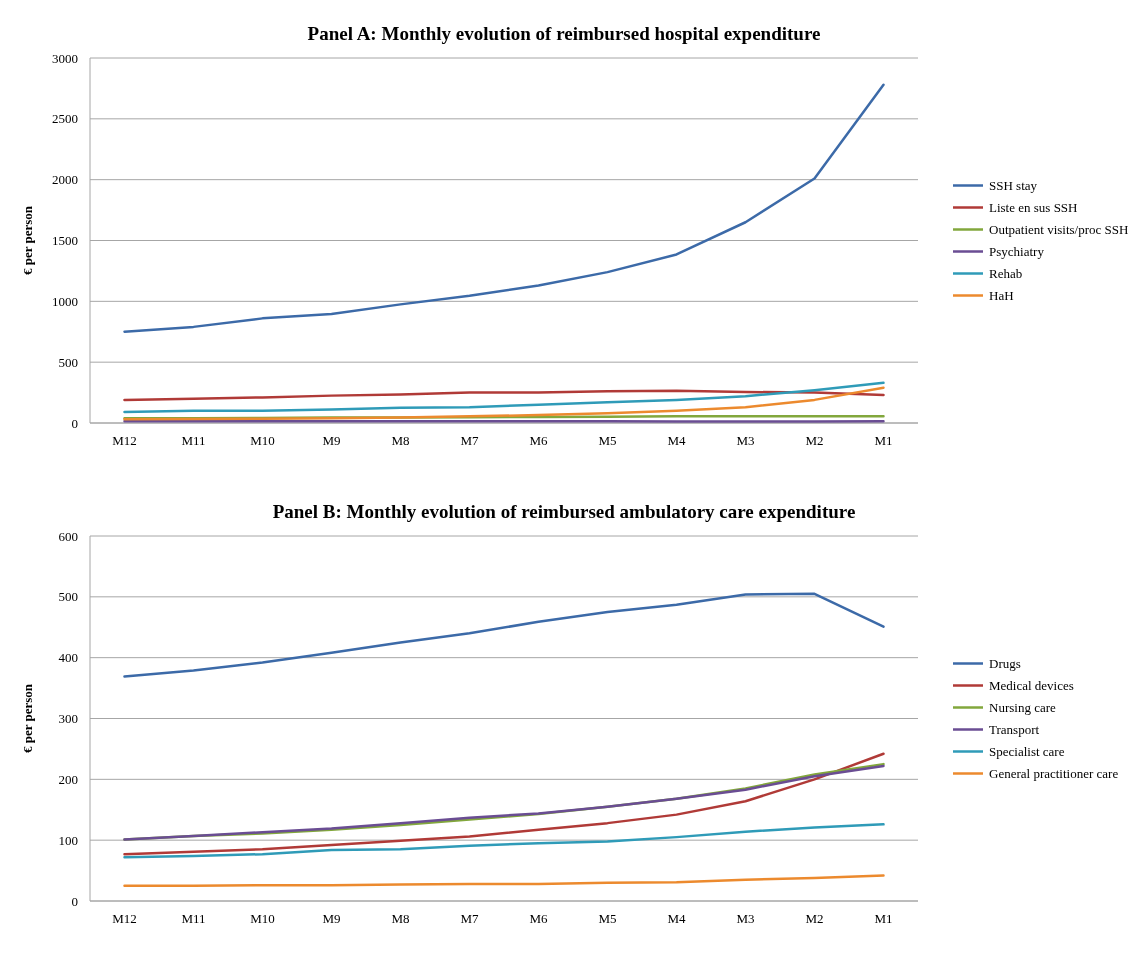 The image size is (1143, 953). I want to click on y-tick-label: 400, so click(68, 658).